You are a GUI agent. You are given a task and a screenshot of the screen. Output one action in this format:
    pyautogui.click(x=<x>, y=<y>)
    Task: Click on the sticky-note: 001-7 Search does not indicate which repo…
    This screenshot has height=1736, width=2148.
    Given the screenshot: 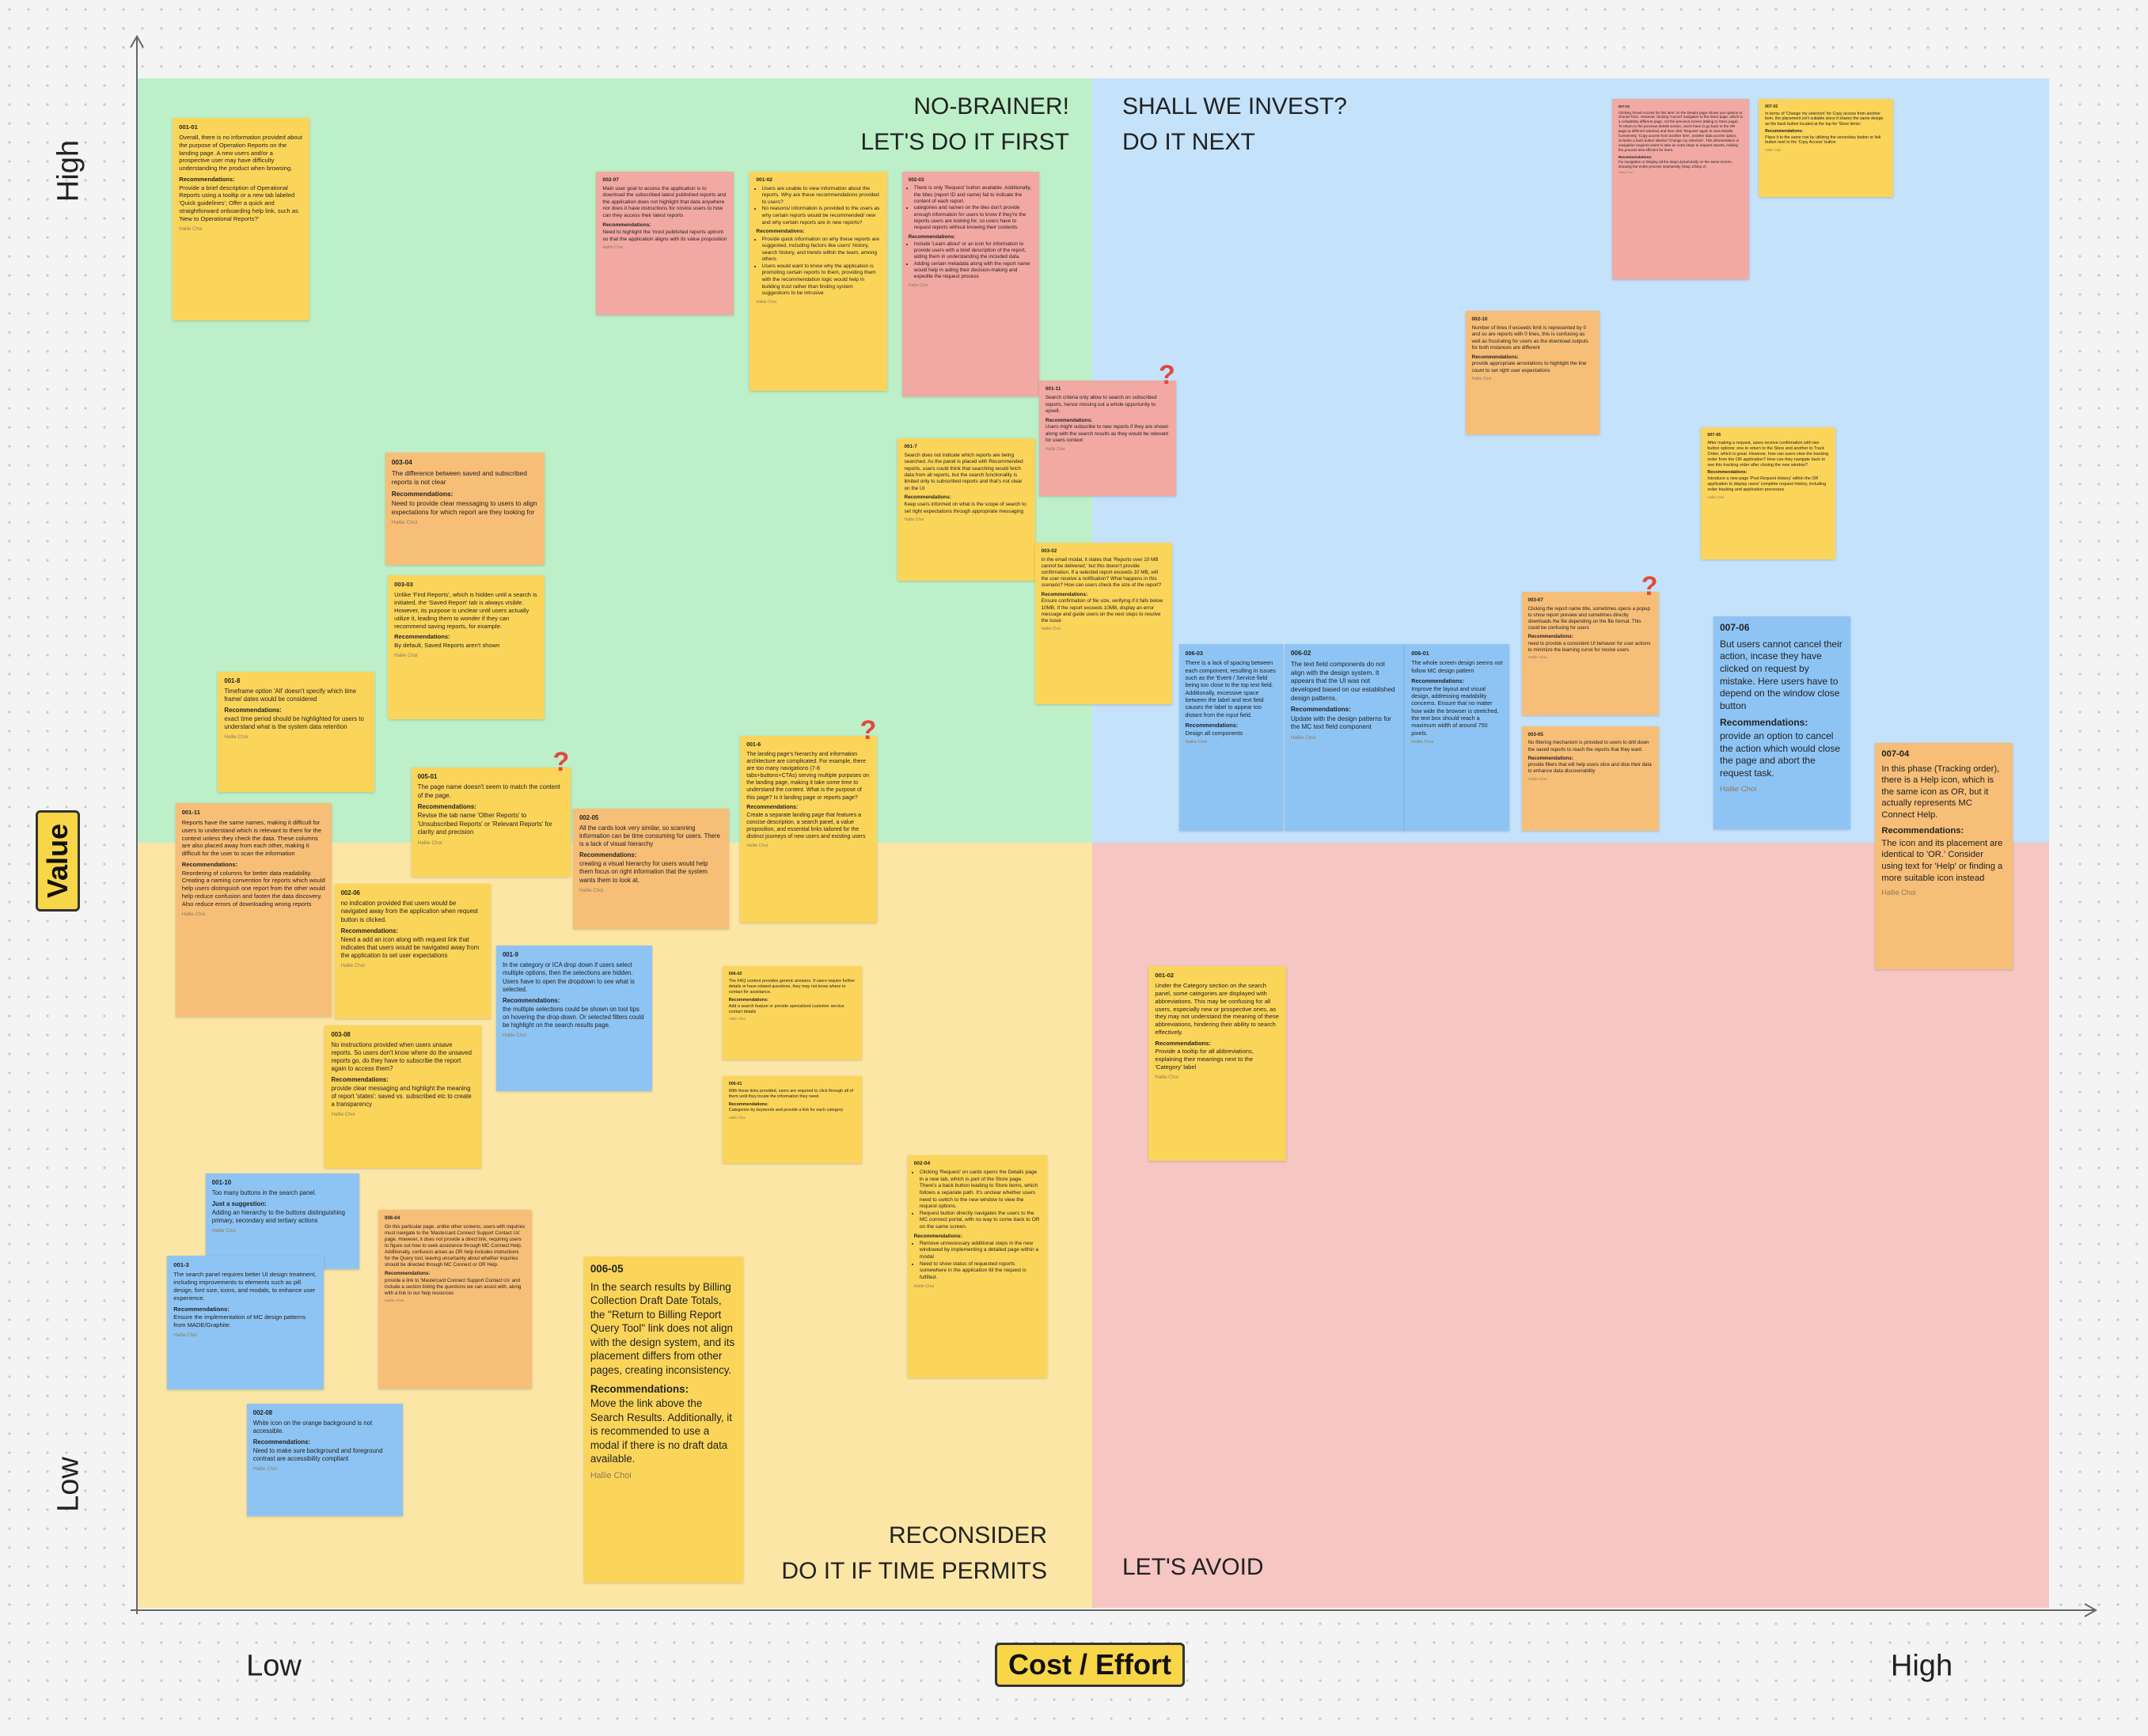 What is the action you would take?
    pyautogui.click(x=967, y=510)
    